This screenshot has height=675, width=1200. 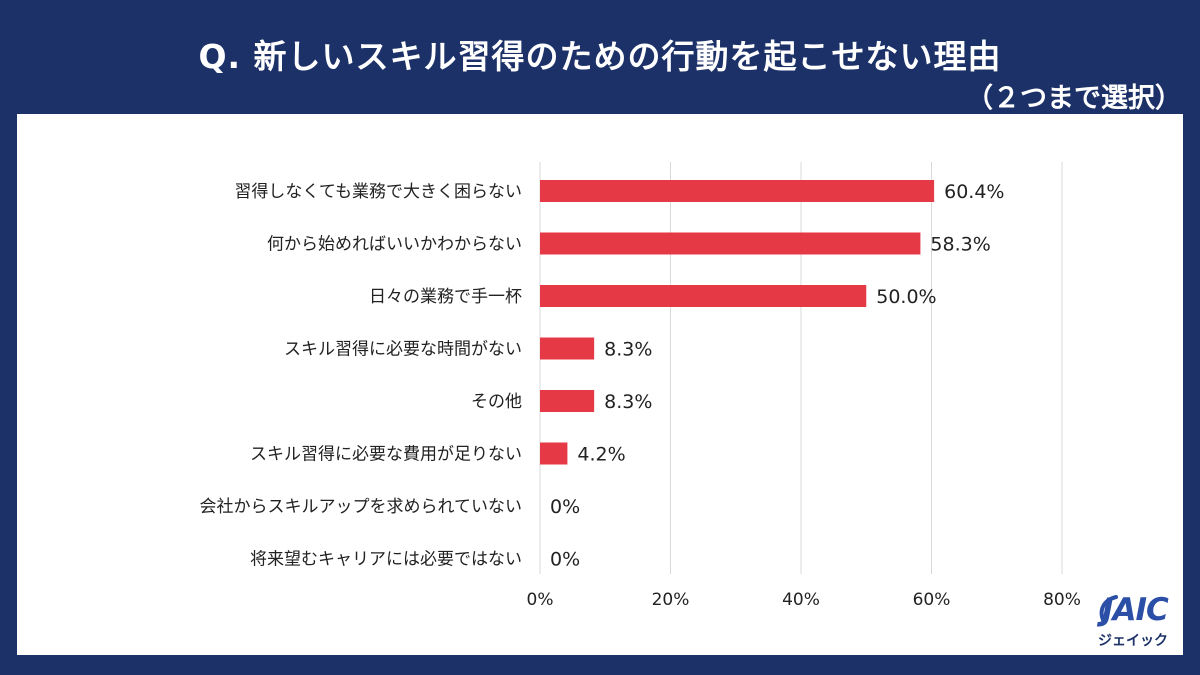 What do you see at coordinates (960, 245) in the screenshot?
I see `value-label-1: 58.3%` at bounding box center [960, 245].